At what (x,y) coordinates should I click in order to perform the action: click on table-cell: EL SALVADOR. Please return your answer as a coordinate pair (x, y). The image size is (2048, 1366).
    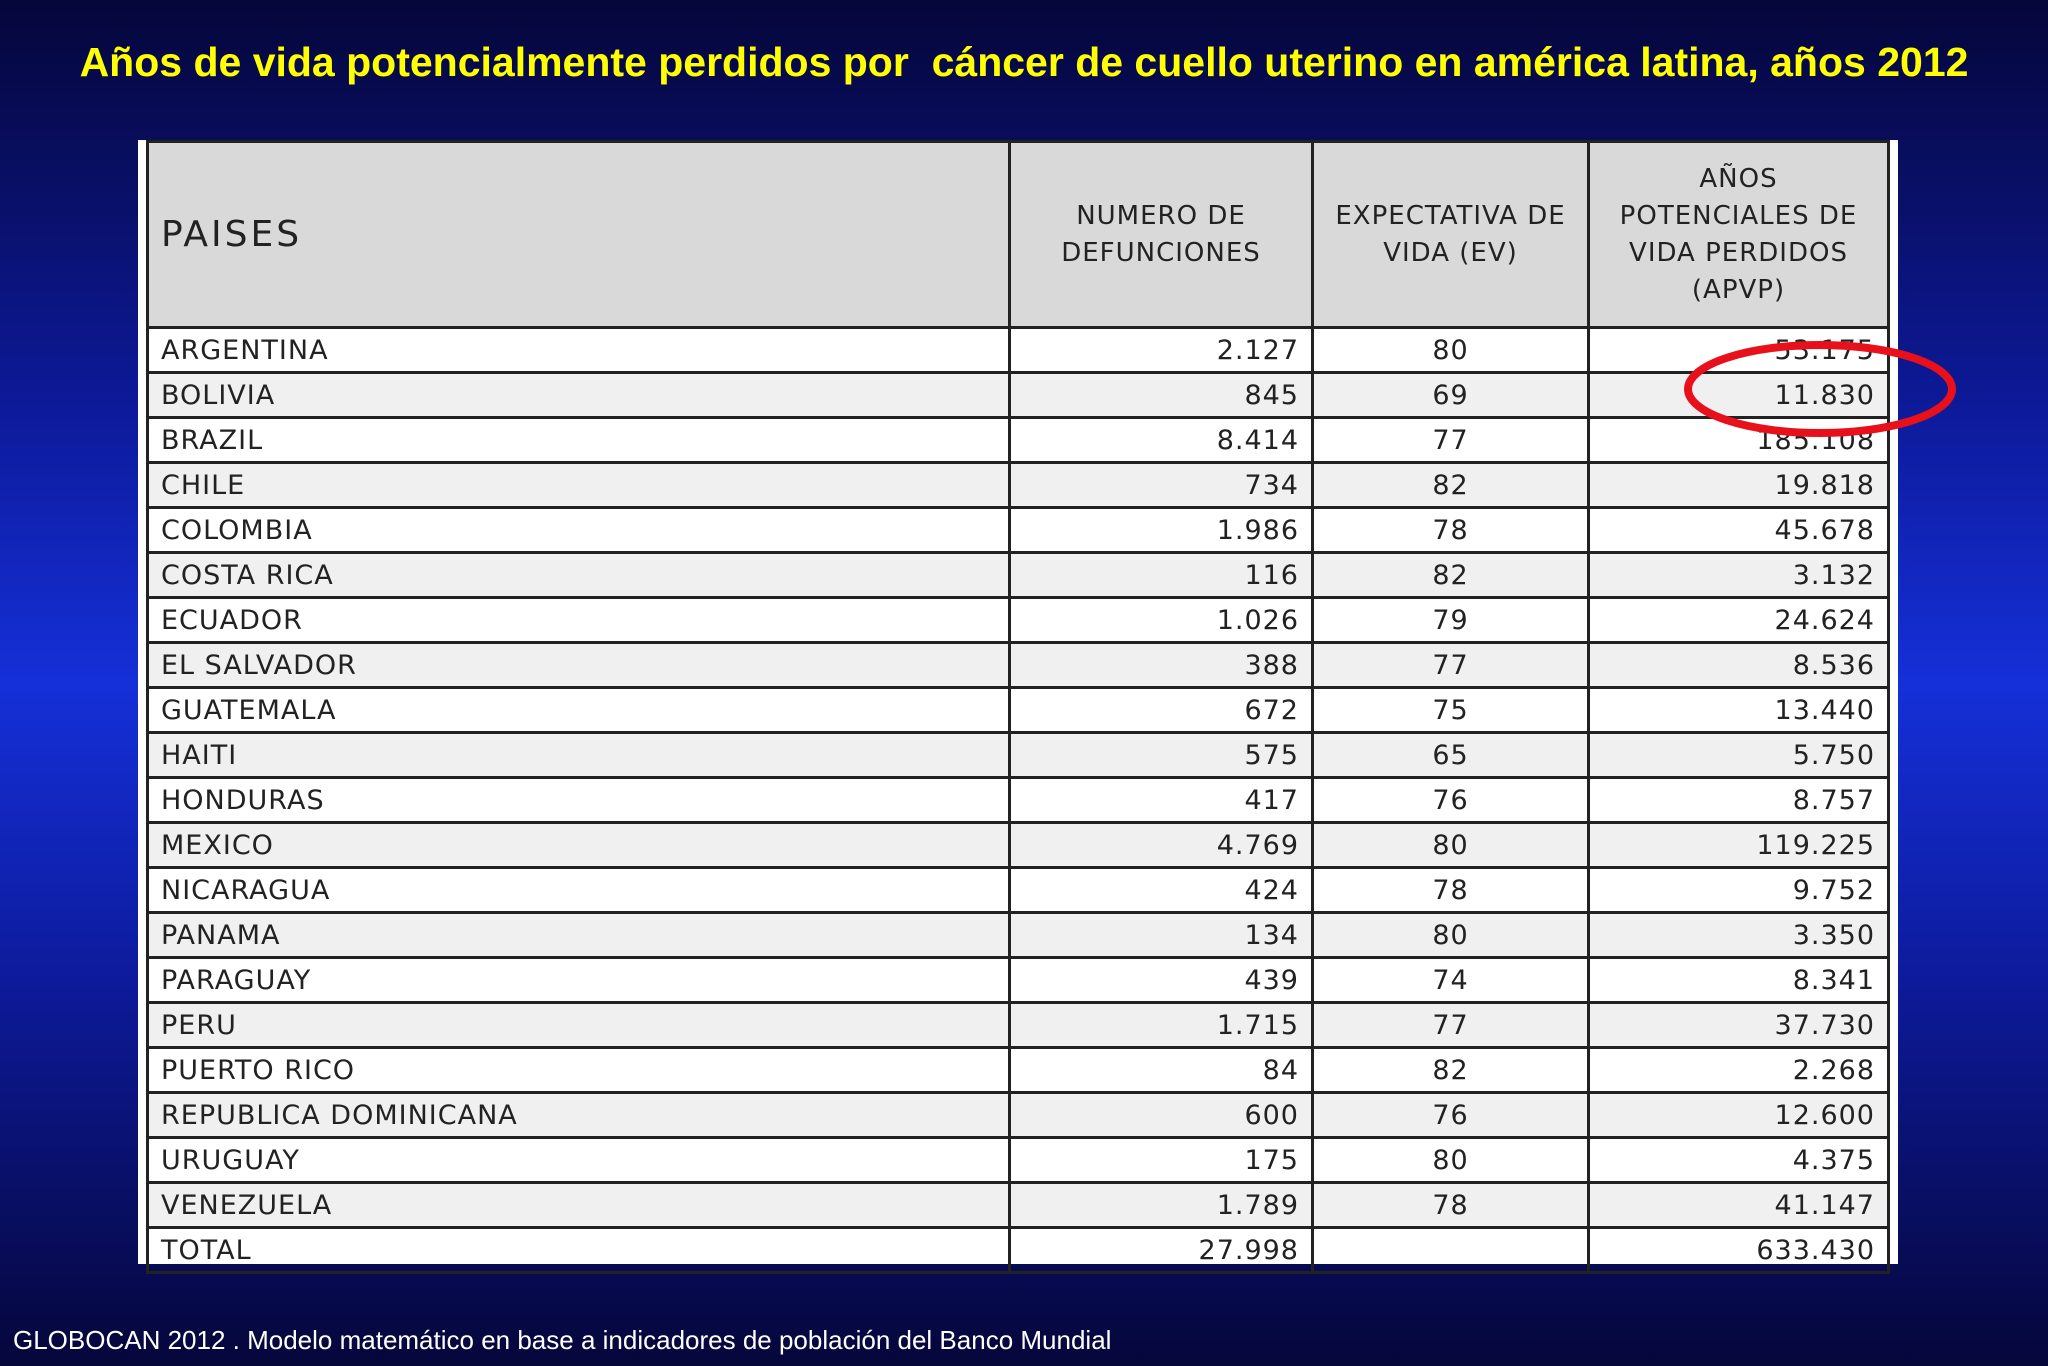
    Looking at the image, I should click on (578, 665).